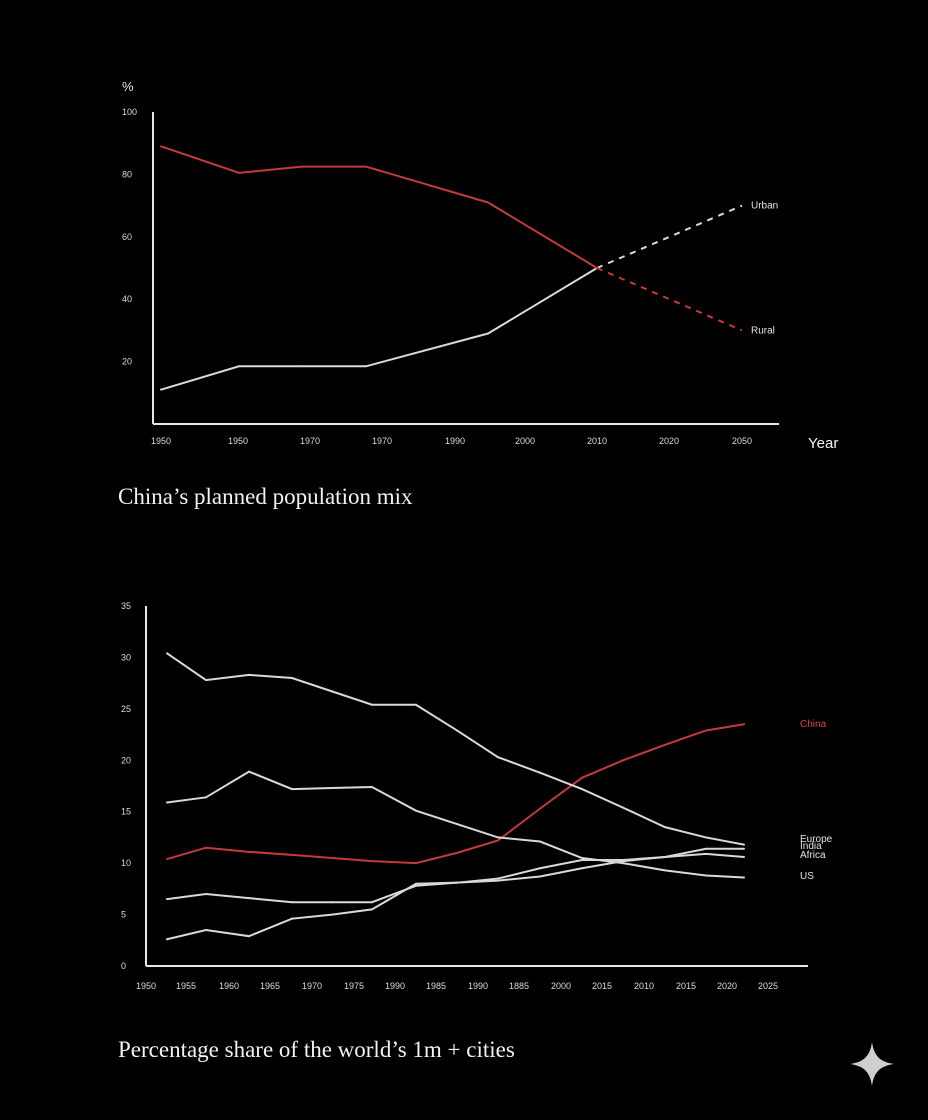 This screenshot has height=1120, width=928. What do you see at coordinates (455, 794) in the screenshot?
I see `series-line-china` at bounding box center [455, 794].